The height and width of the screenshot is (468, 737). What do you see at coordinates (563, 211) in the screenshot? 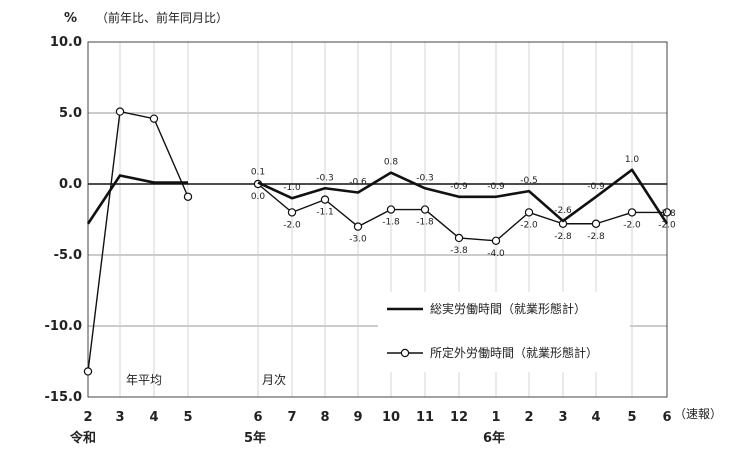
I see `total-hours-data-label: -2.6` at bounding box center [563, 211].